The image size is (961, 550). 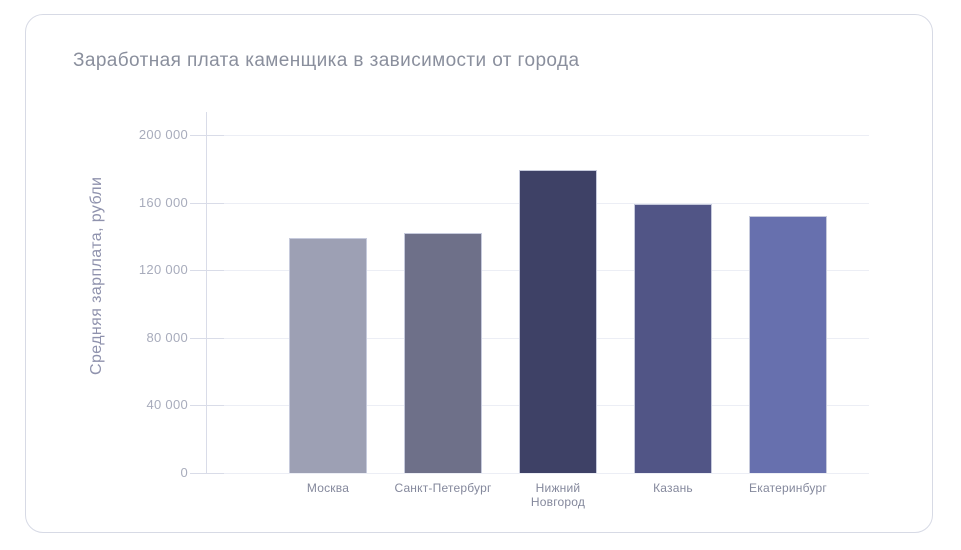 What do you see at coordinates (184, 472) in the screenshot?
I see `y-tick-label: 0` at bounding box center [184, 472].